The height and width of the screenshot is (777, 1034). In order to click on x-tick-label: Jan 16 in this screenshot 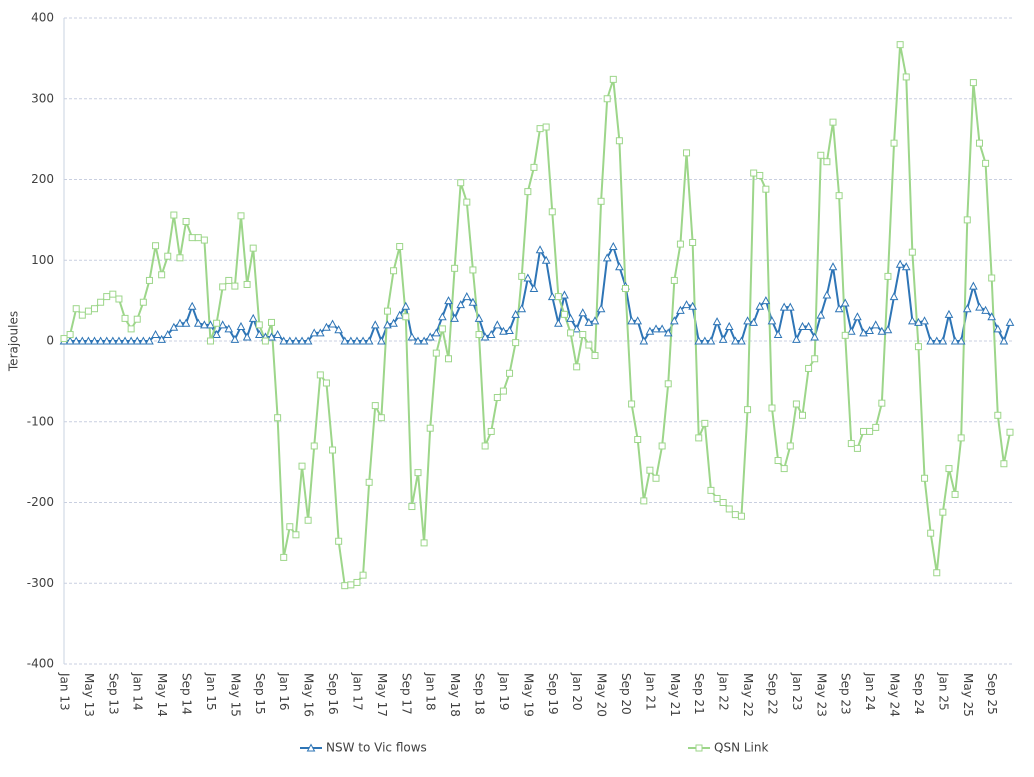, I will do `click(284, 691)`.